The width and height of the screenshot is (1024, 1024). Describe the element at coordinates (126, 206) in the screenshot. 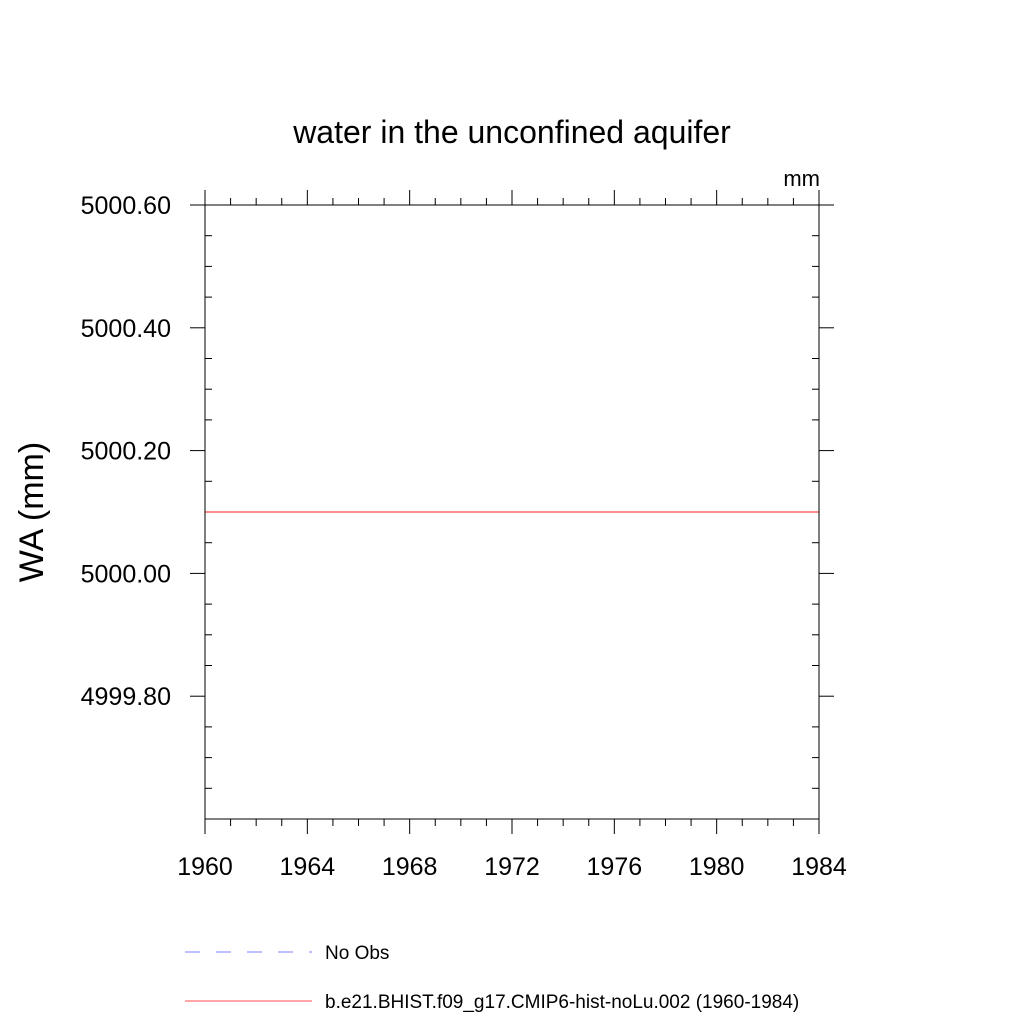

I see `y-tick-label: 5000.60` at that location.